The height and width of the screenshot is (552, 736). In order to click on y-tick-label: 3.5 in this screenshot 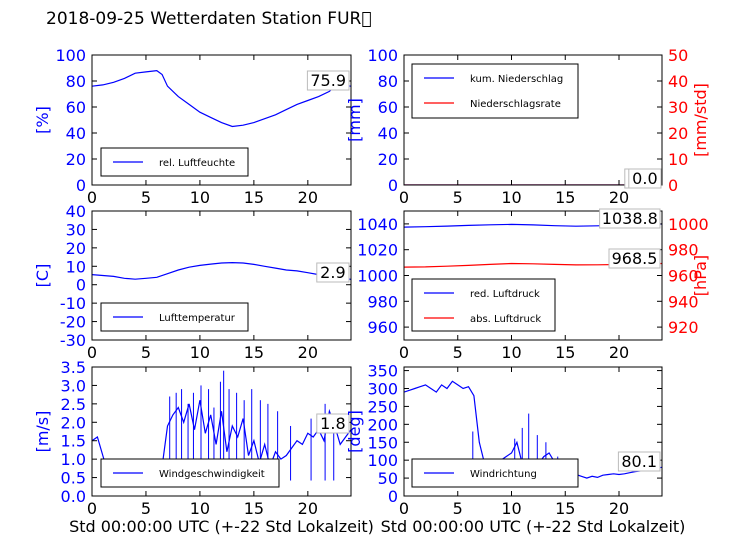, I will do `click(73, 367)`.